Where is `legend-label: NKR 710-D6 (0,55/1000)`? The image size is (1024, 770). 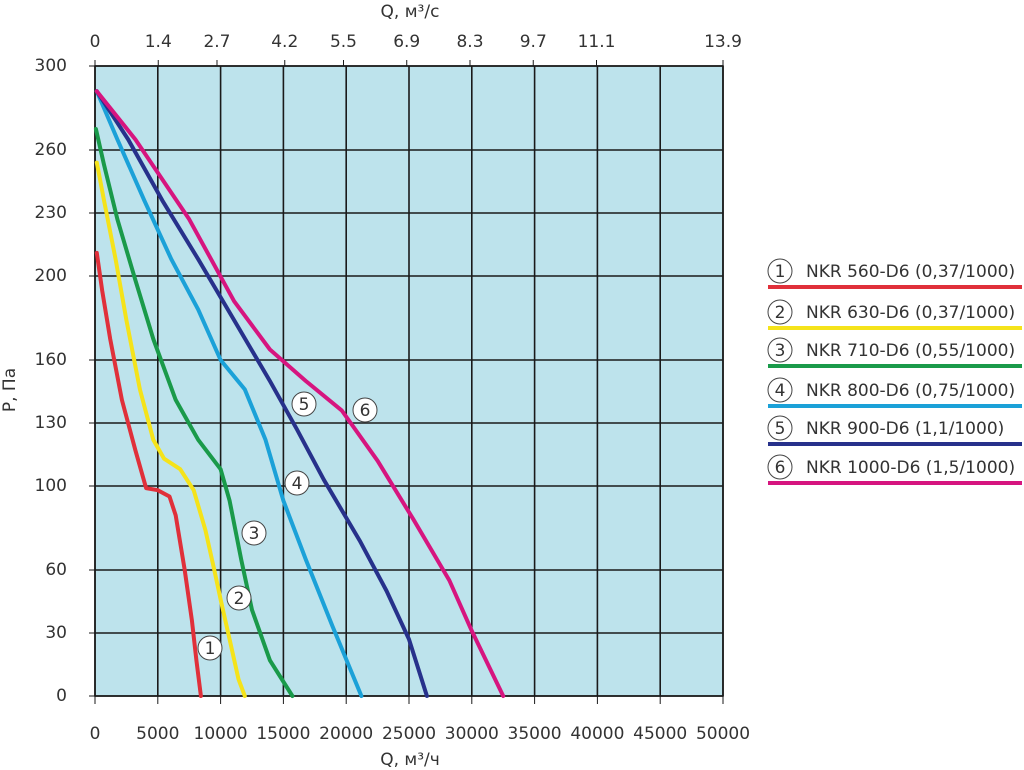 legend-label: NKR 710-D6 (0,55/1000) is located at coordinates (910, 351).